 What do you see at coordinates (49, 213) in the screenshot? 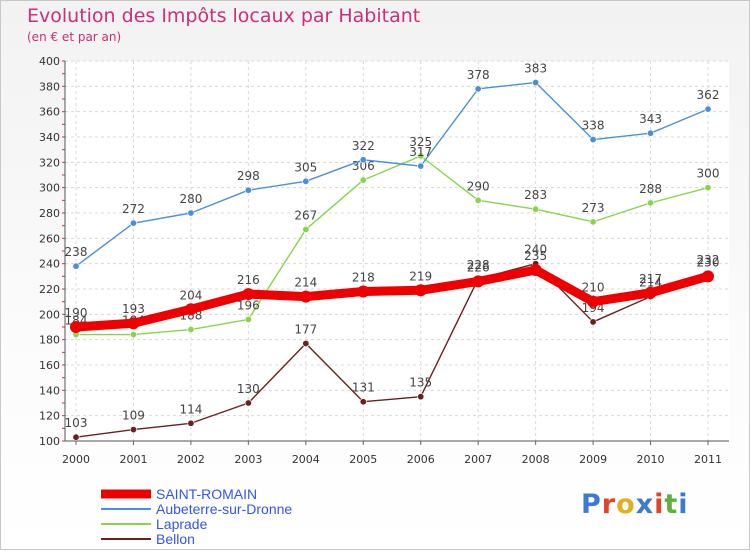
I see `y-tick-label: 280` at bounding box center [49, 213].